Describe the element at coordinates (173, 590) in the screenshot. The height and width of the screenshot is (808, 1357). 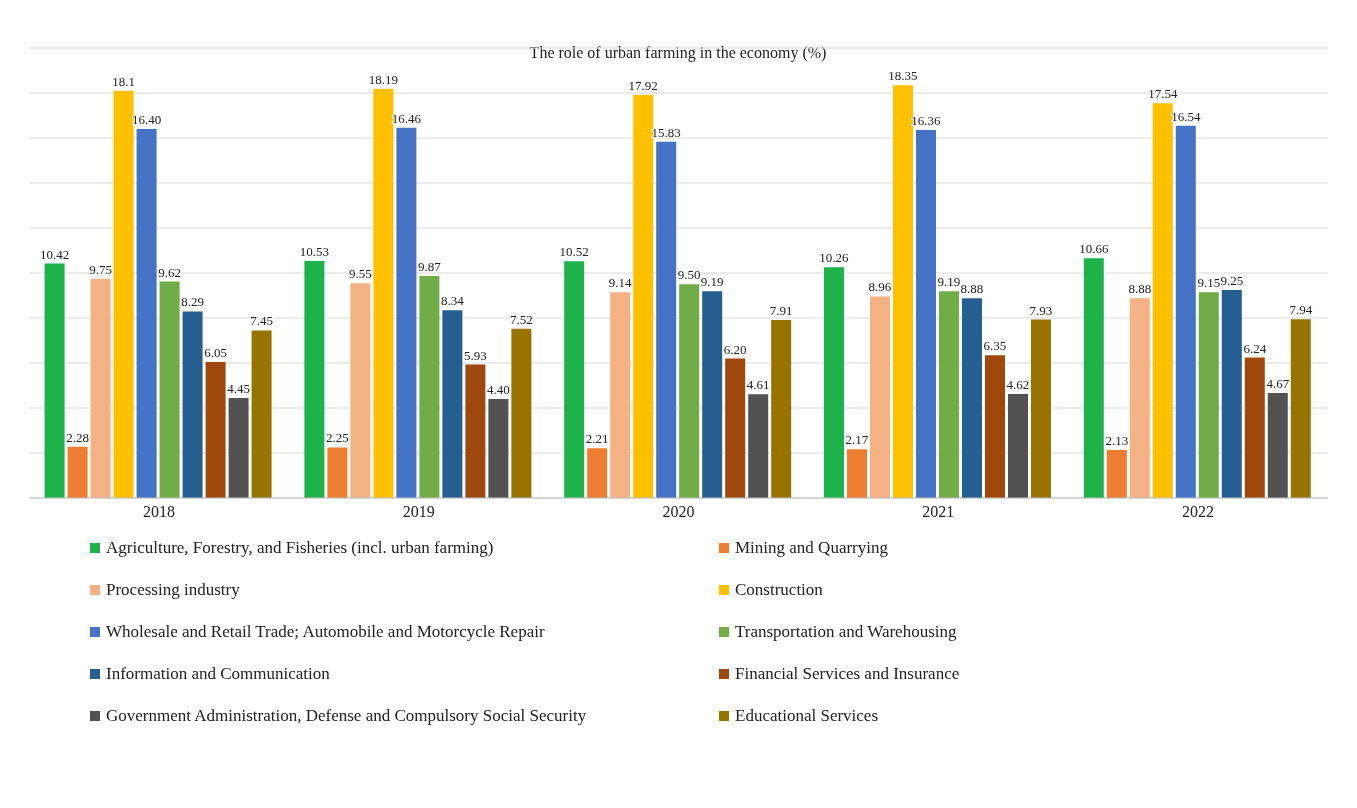
I see `legend-label: Processing industry` at that location.